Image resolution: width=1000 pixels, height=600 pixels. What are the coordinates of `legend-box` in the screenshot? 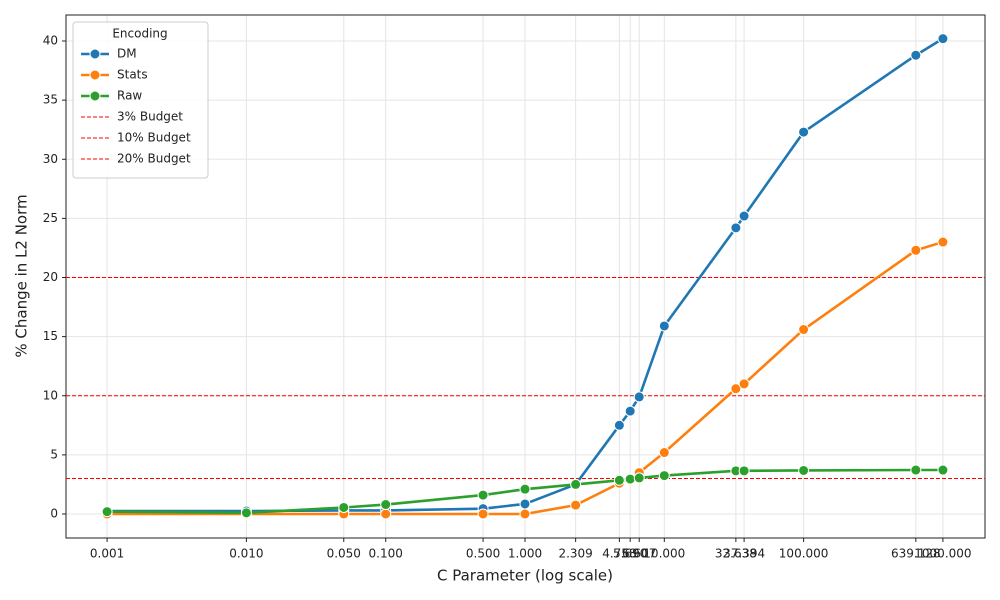 It's located at (140, 100).